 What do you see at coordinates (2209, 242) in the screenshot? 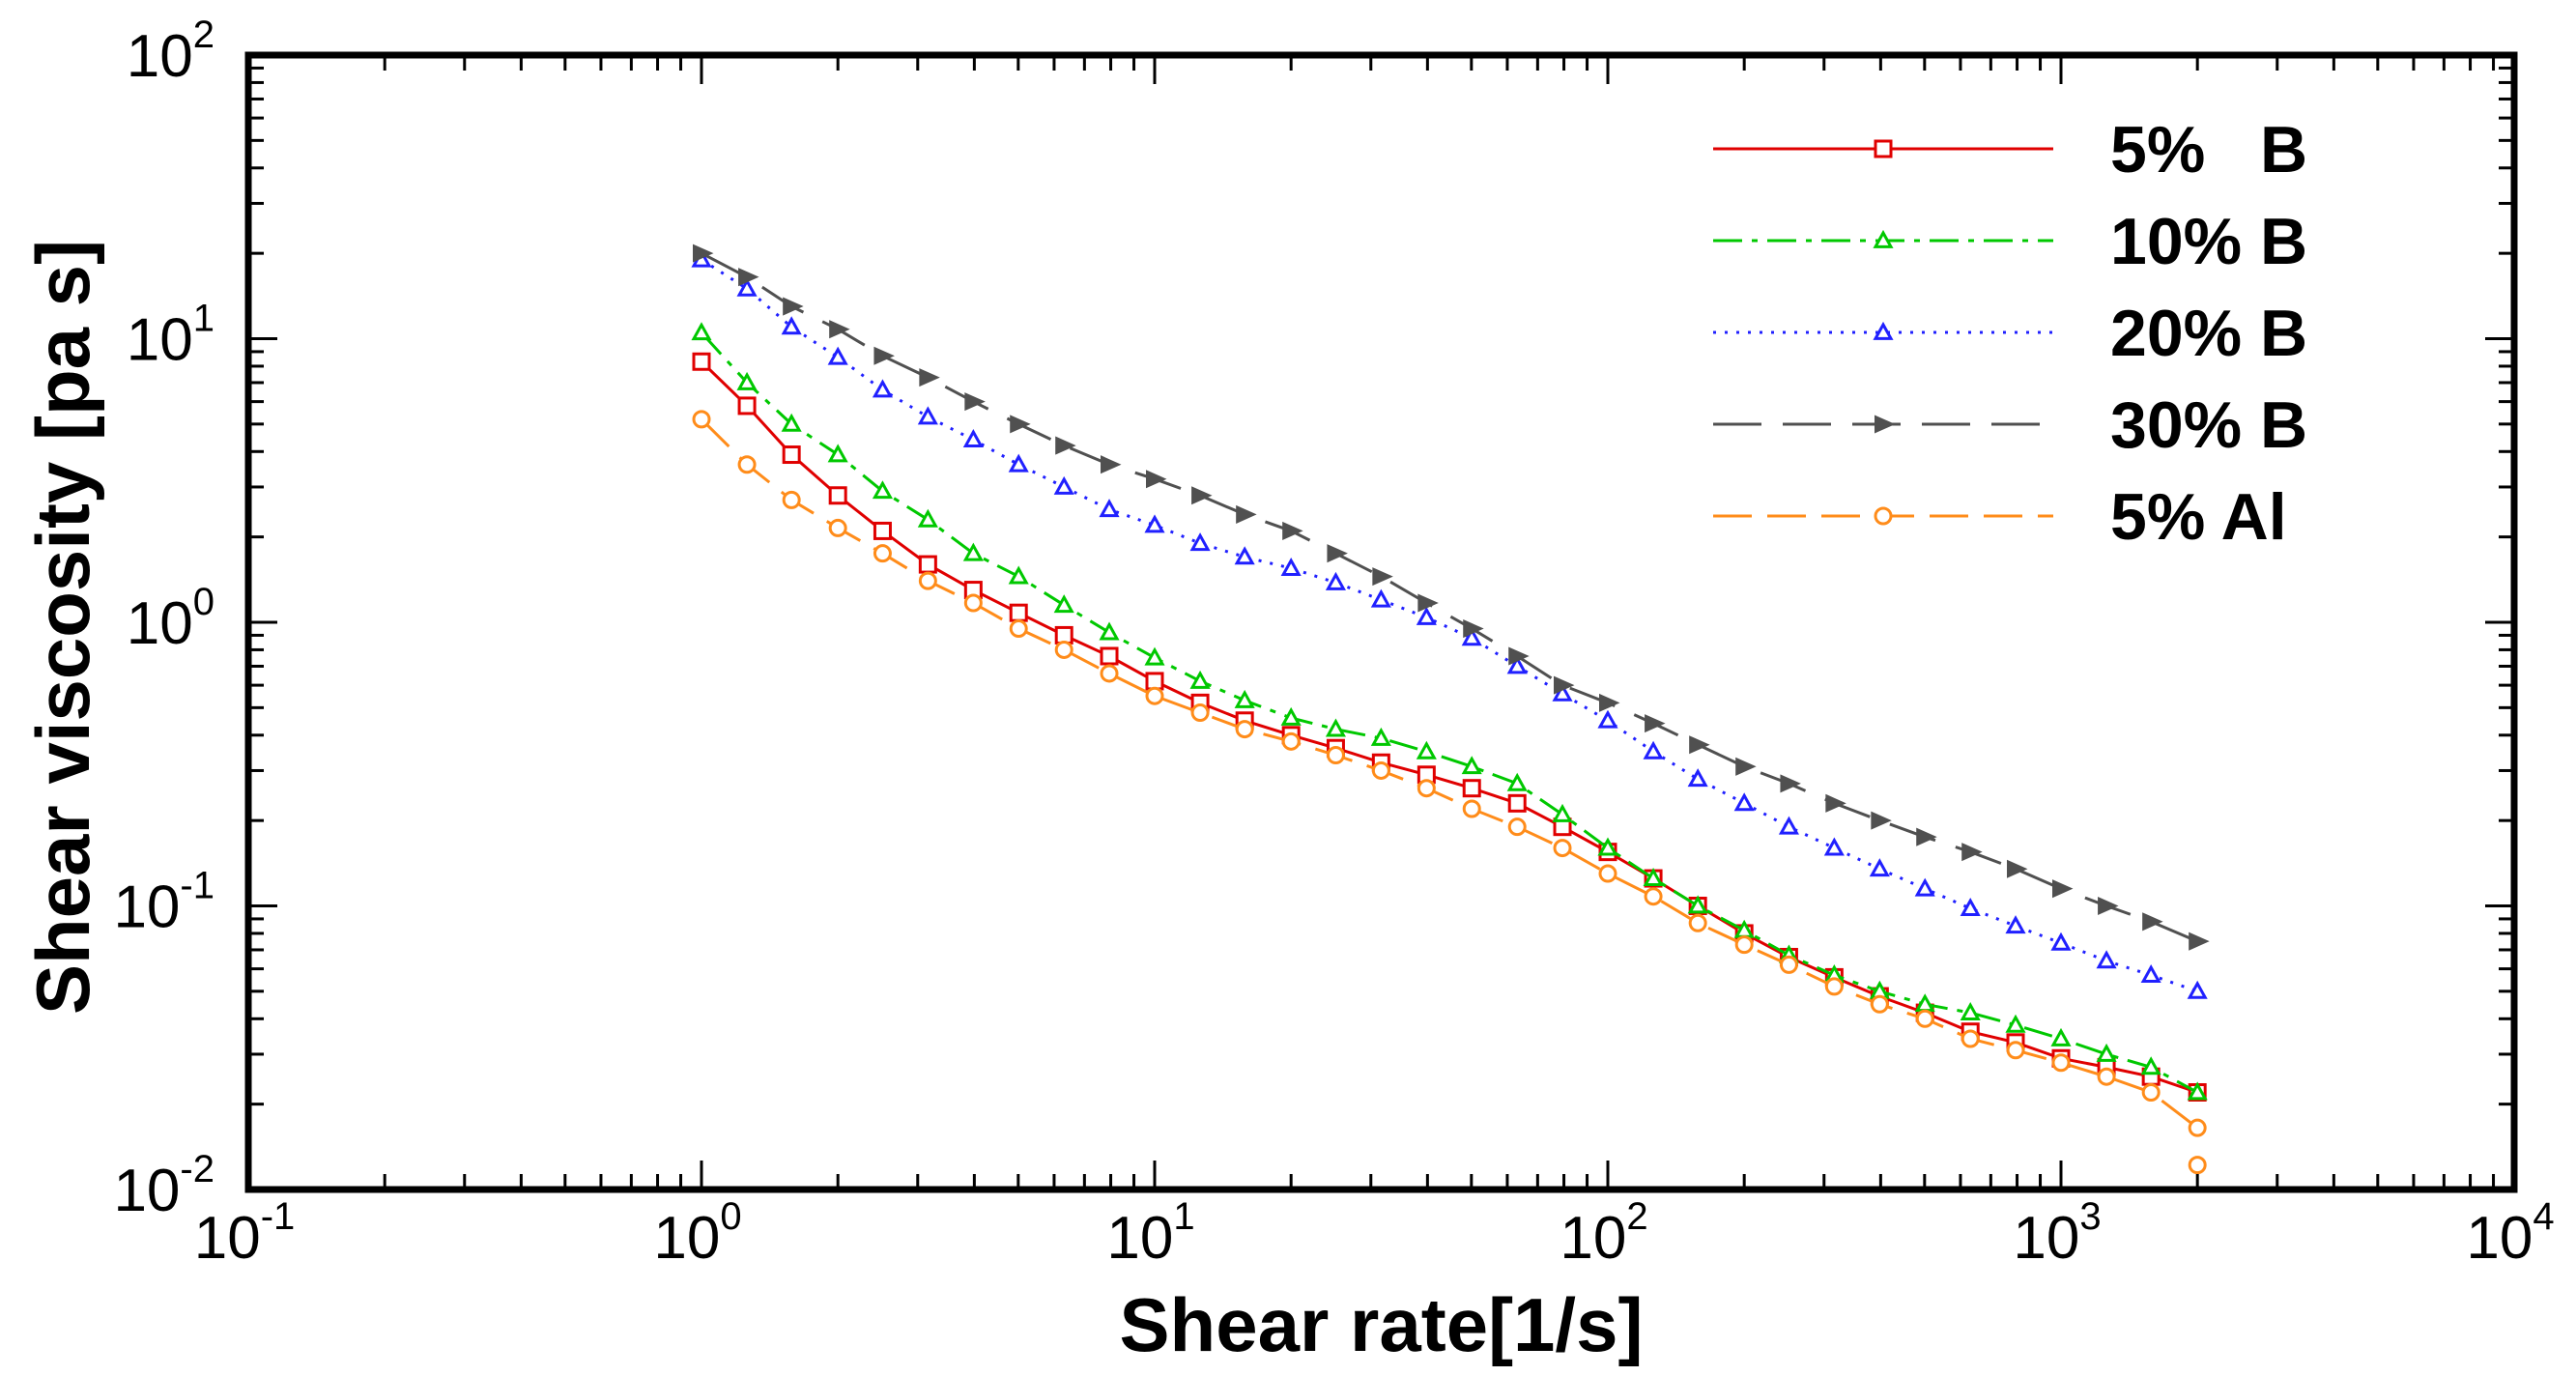
I see `legend-label: 10% B` at bounding box center [2209, 242].